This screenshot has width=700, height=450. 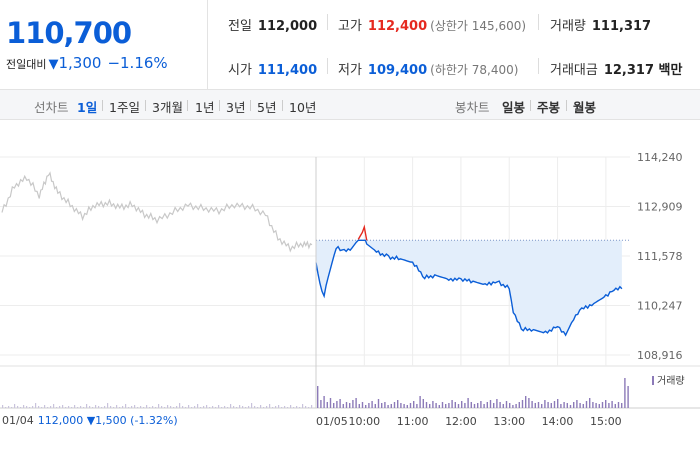 What do you see at coordinates (332, 421) in the screenshot?
I see `x-tick-label: 01/05` at bounding box center [332, 421].